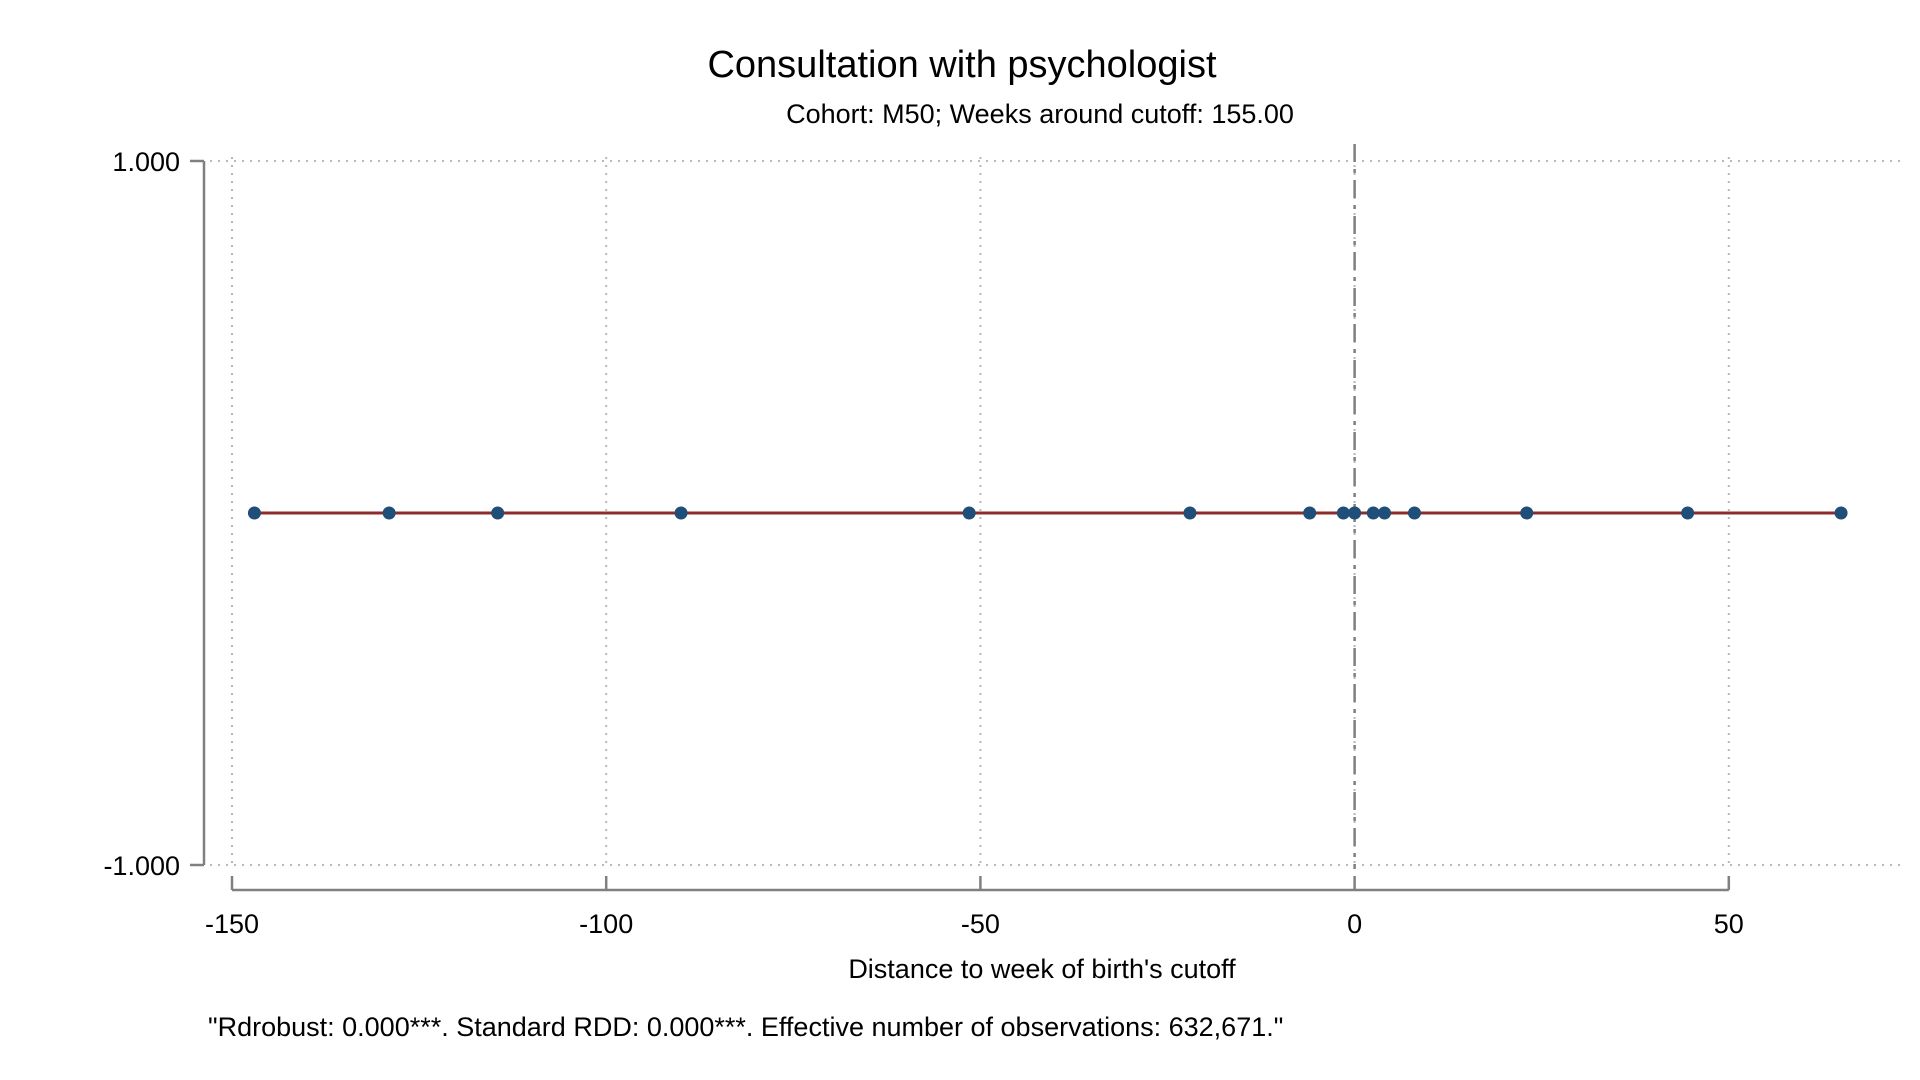 The width and height of the screenshot is (1920, 1080). Describe the element at coordinates (980, 924) in the screenshot. I see `x-tick-label: -50` at that location.